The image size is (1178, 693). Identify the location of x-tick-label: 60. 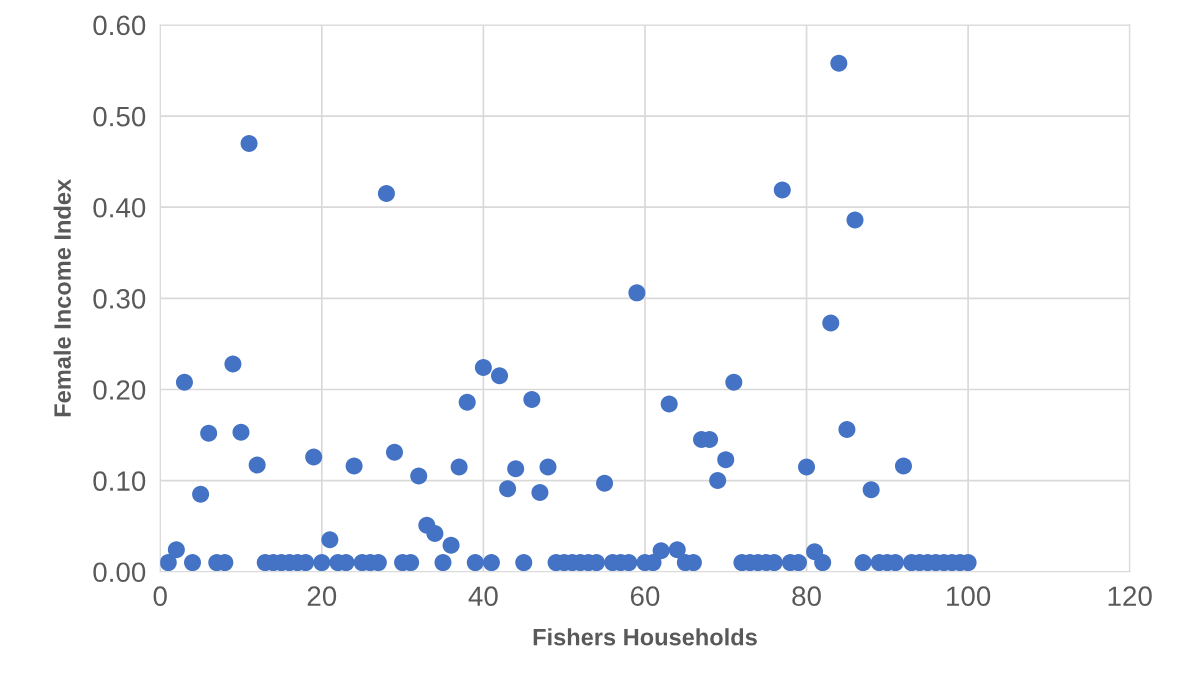
(645, 596).